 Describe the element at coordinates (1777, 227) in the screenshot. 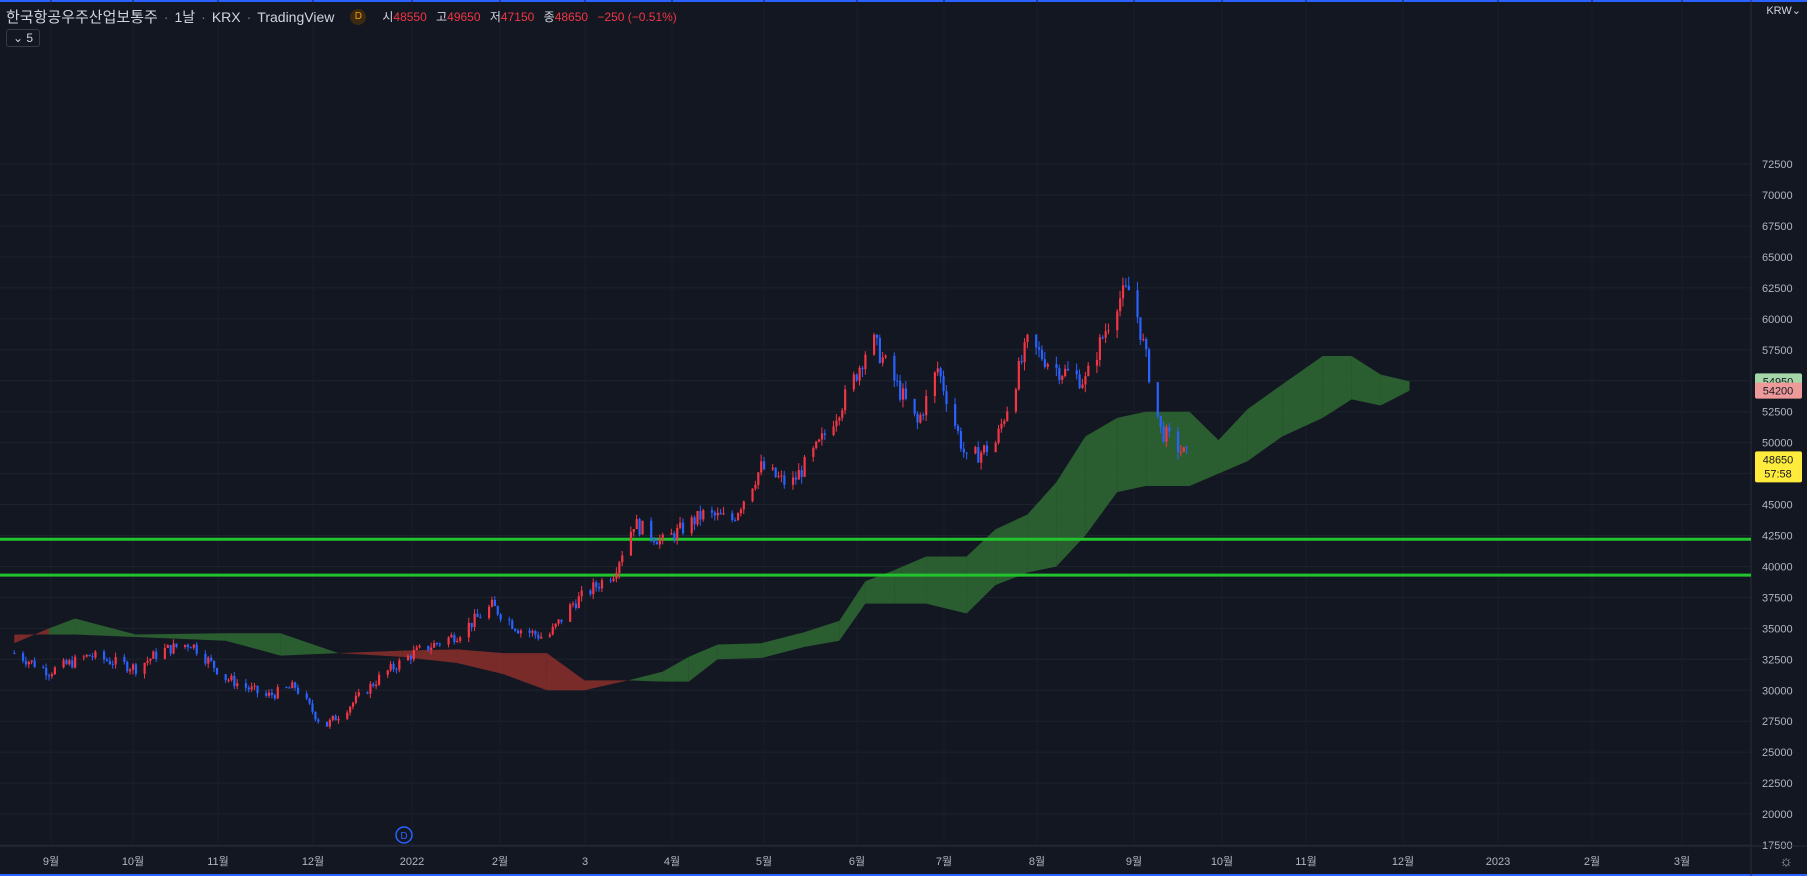

I see `y-tick-label: 67500` at that location.